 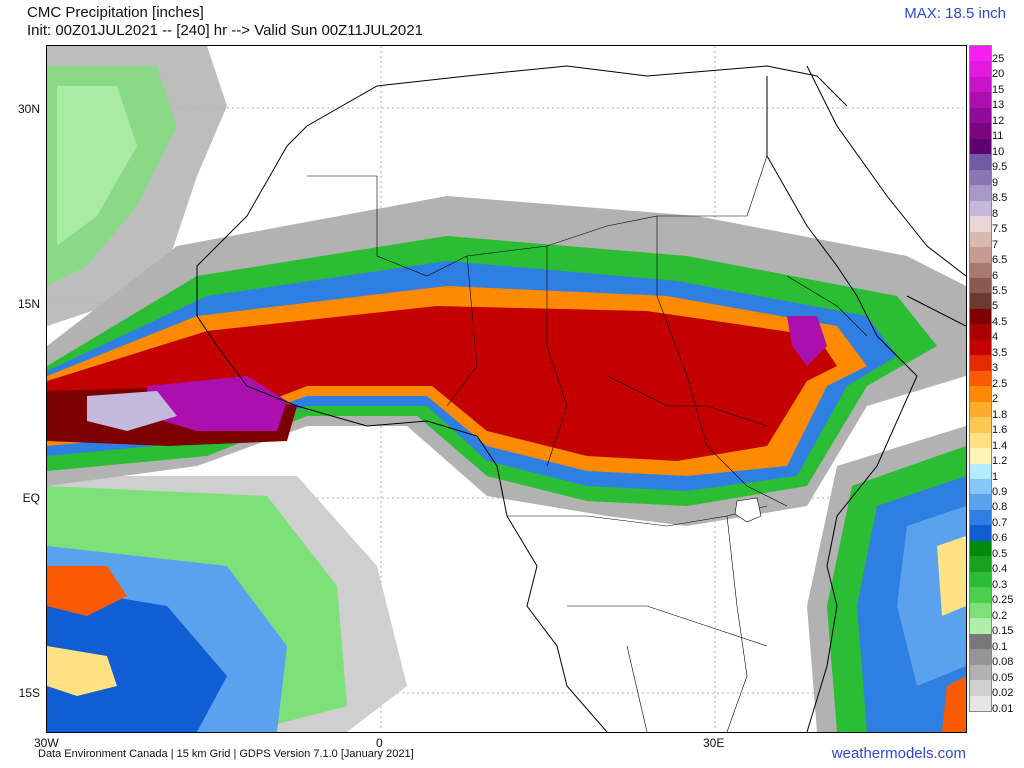 I want to click on legend-level-label: 7.5, so click(x=1000, y=229).